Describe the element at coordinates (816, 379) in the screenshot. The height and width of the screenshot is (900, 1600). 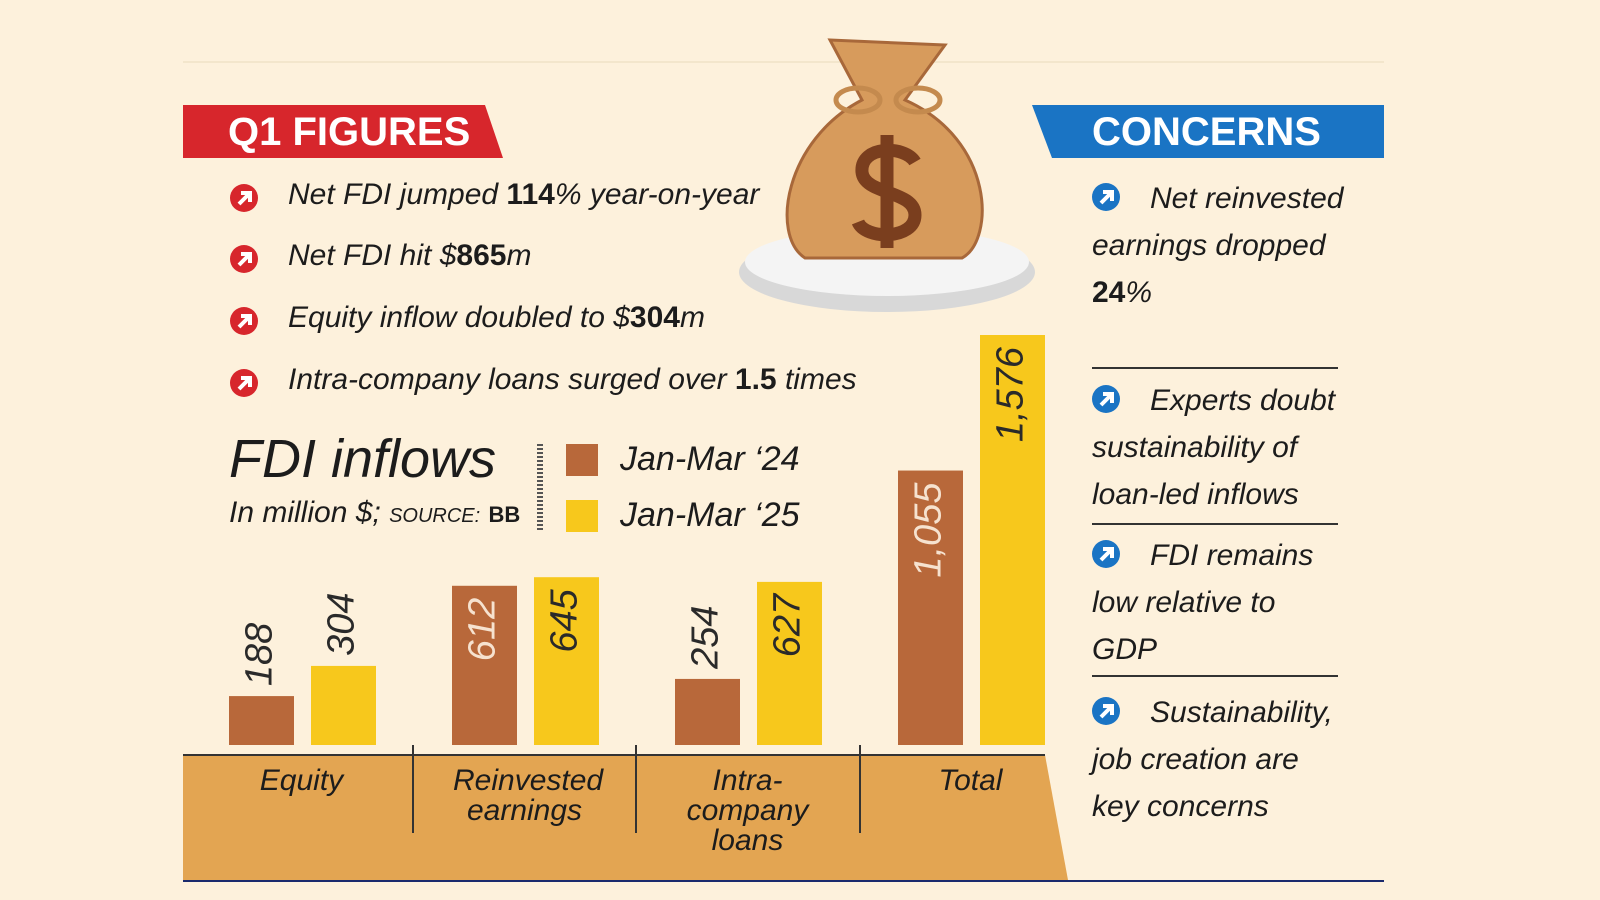
I see `text: times` at that location.